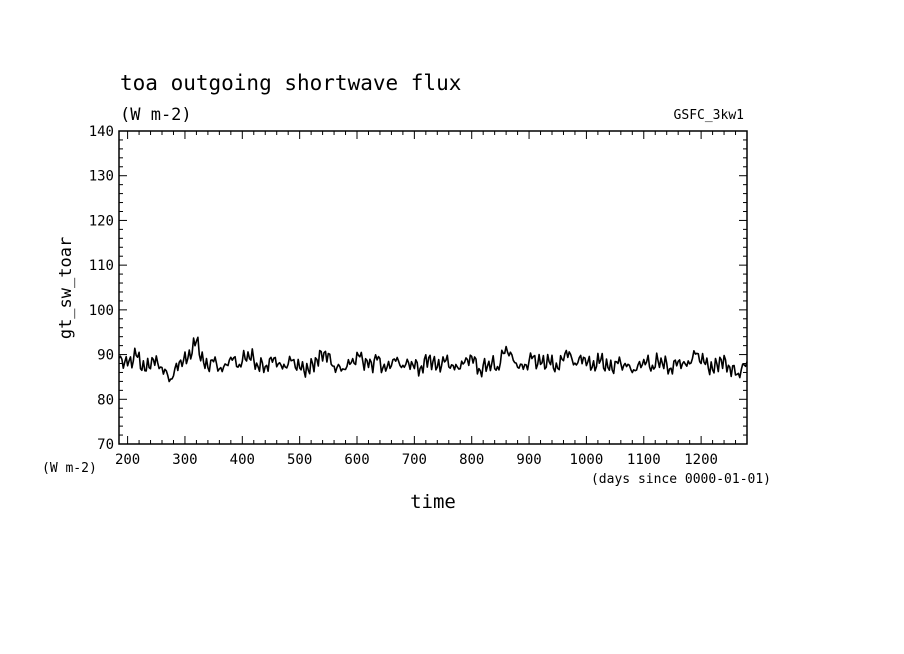 This screenshot has height=654, width=904. I want to click on x-unit-label: (days since 0000-01-01), so click(681, 479).